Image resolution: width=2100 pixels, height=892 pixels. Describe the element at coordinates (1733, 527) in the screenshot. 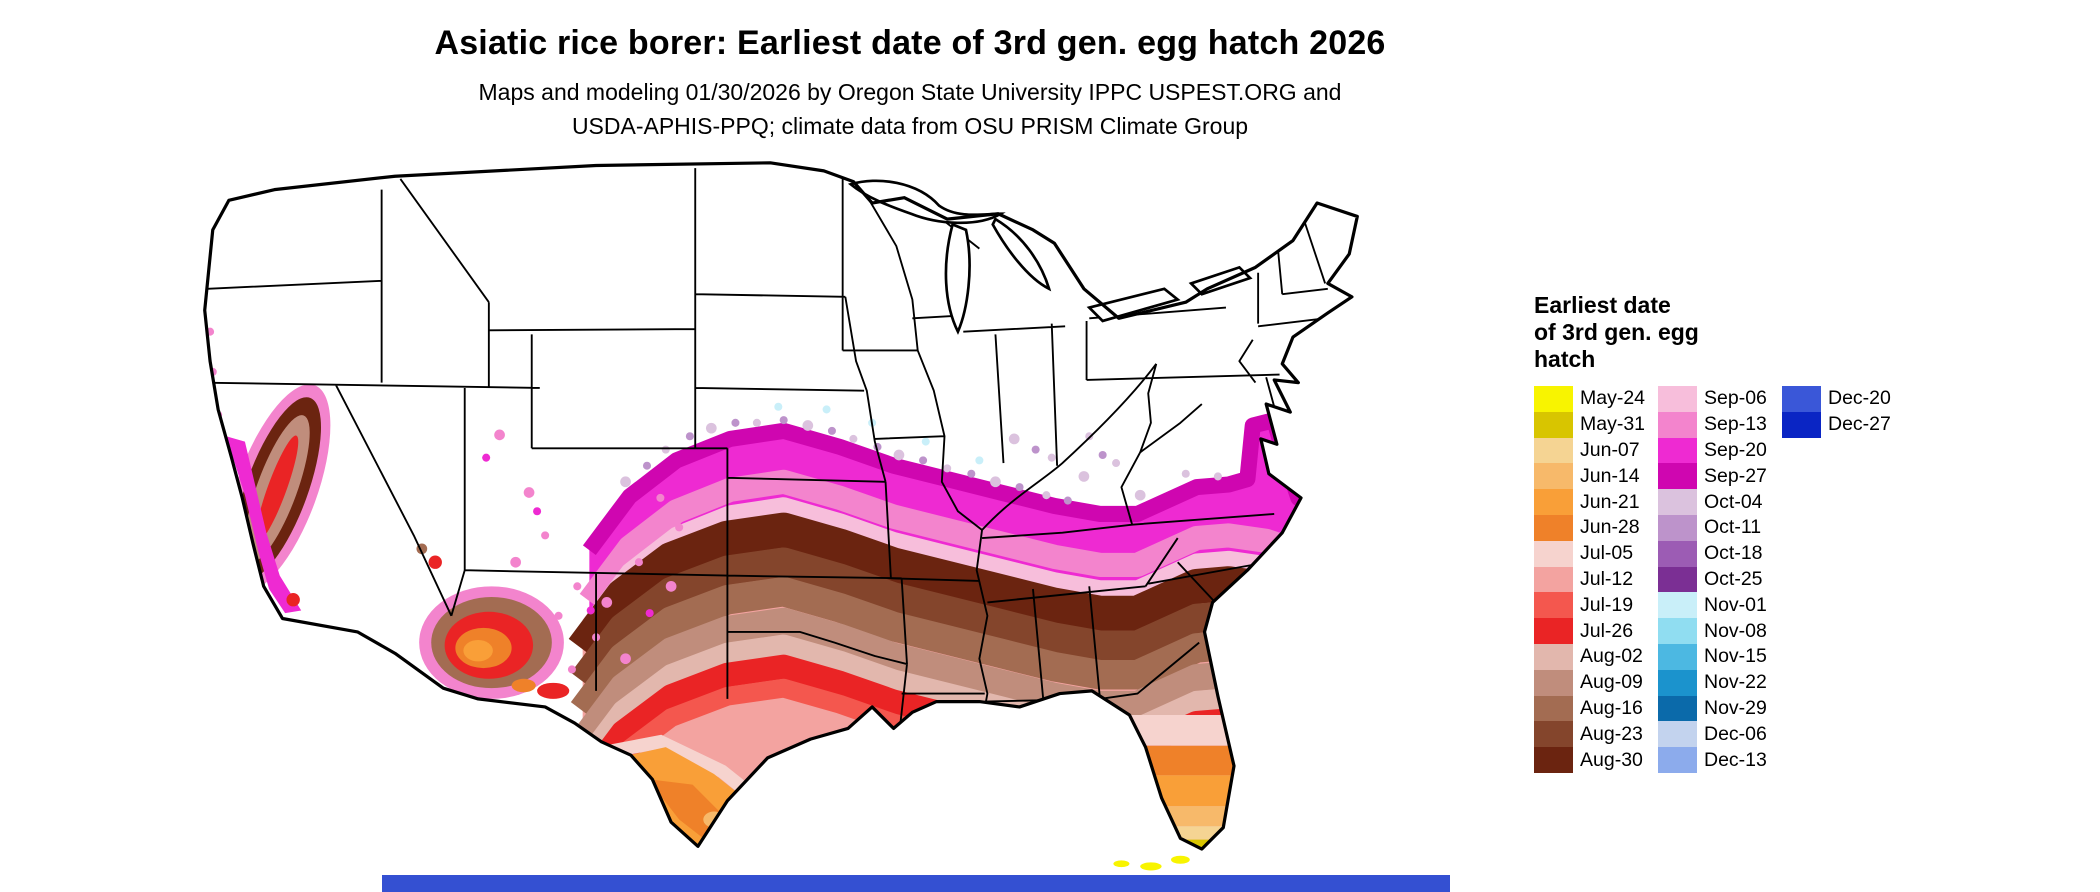

I see `legend-label: Oct-11` at that location.